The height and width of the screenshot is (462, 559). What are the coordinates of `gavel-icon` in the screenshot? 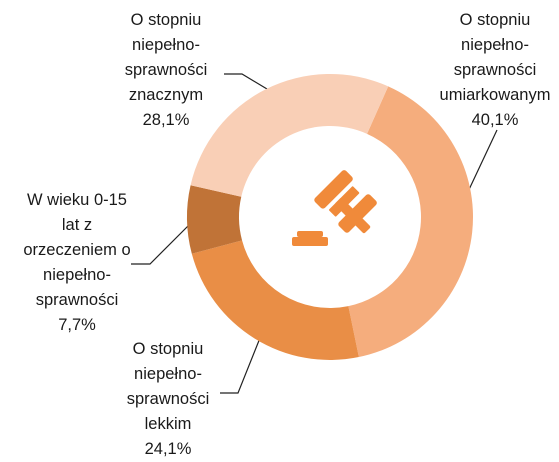 It's located at (334, 208).